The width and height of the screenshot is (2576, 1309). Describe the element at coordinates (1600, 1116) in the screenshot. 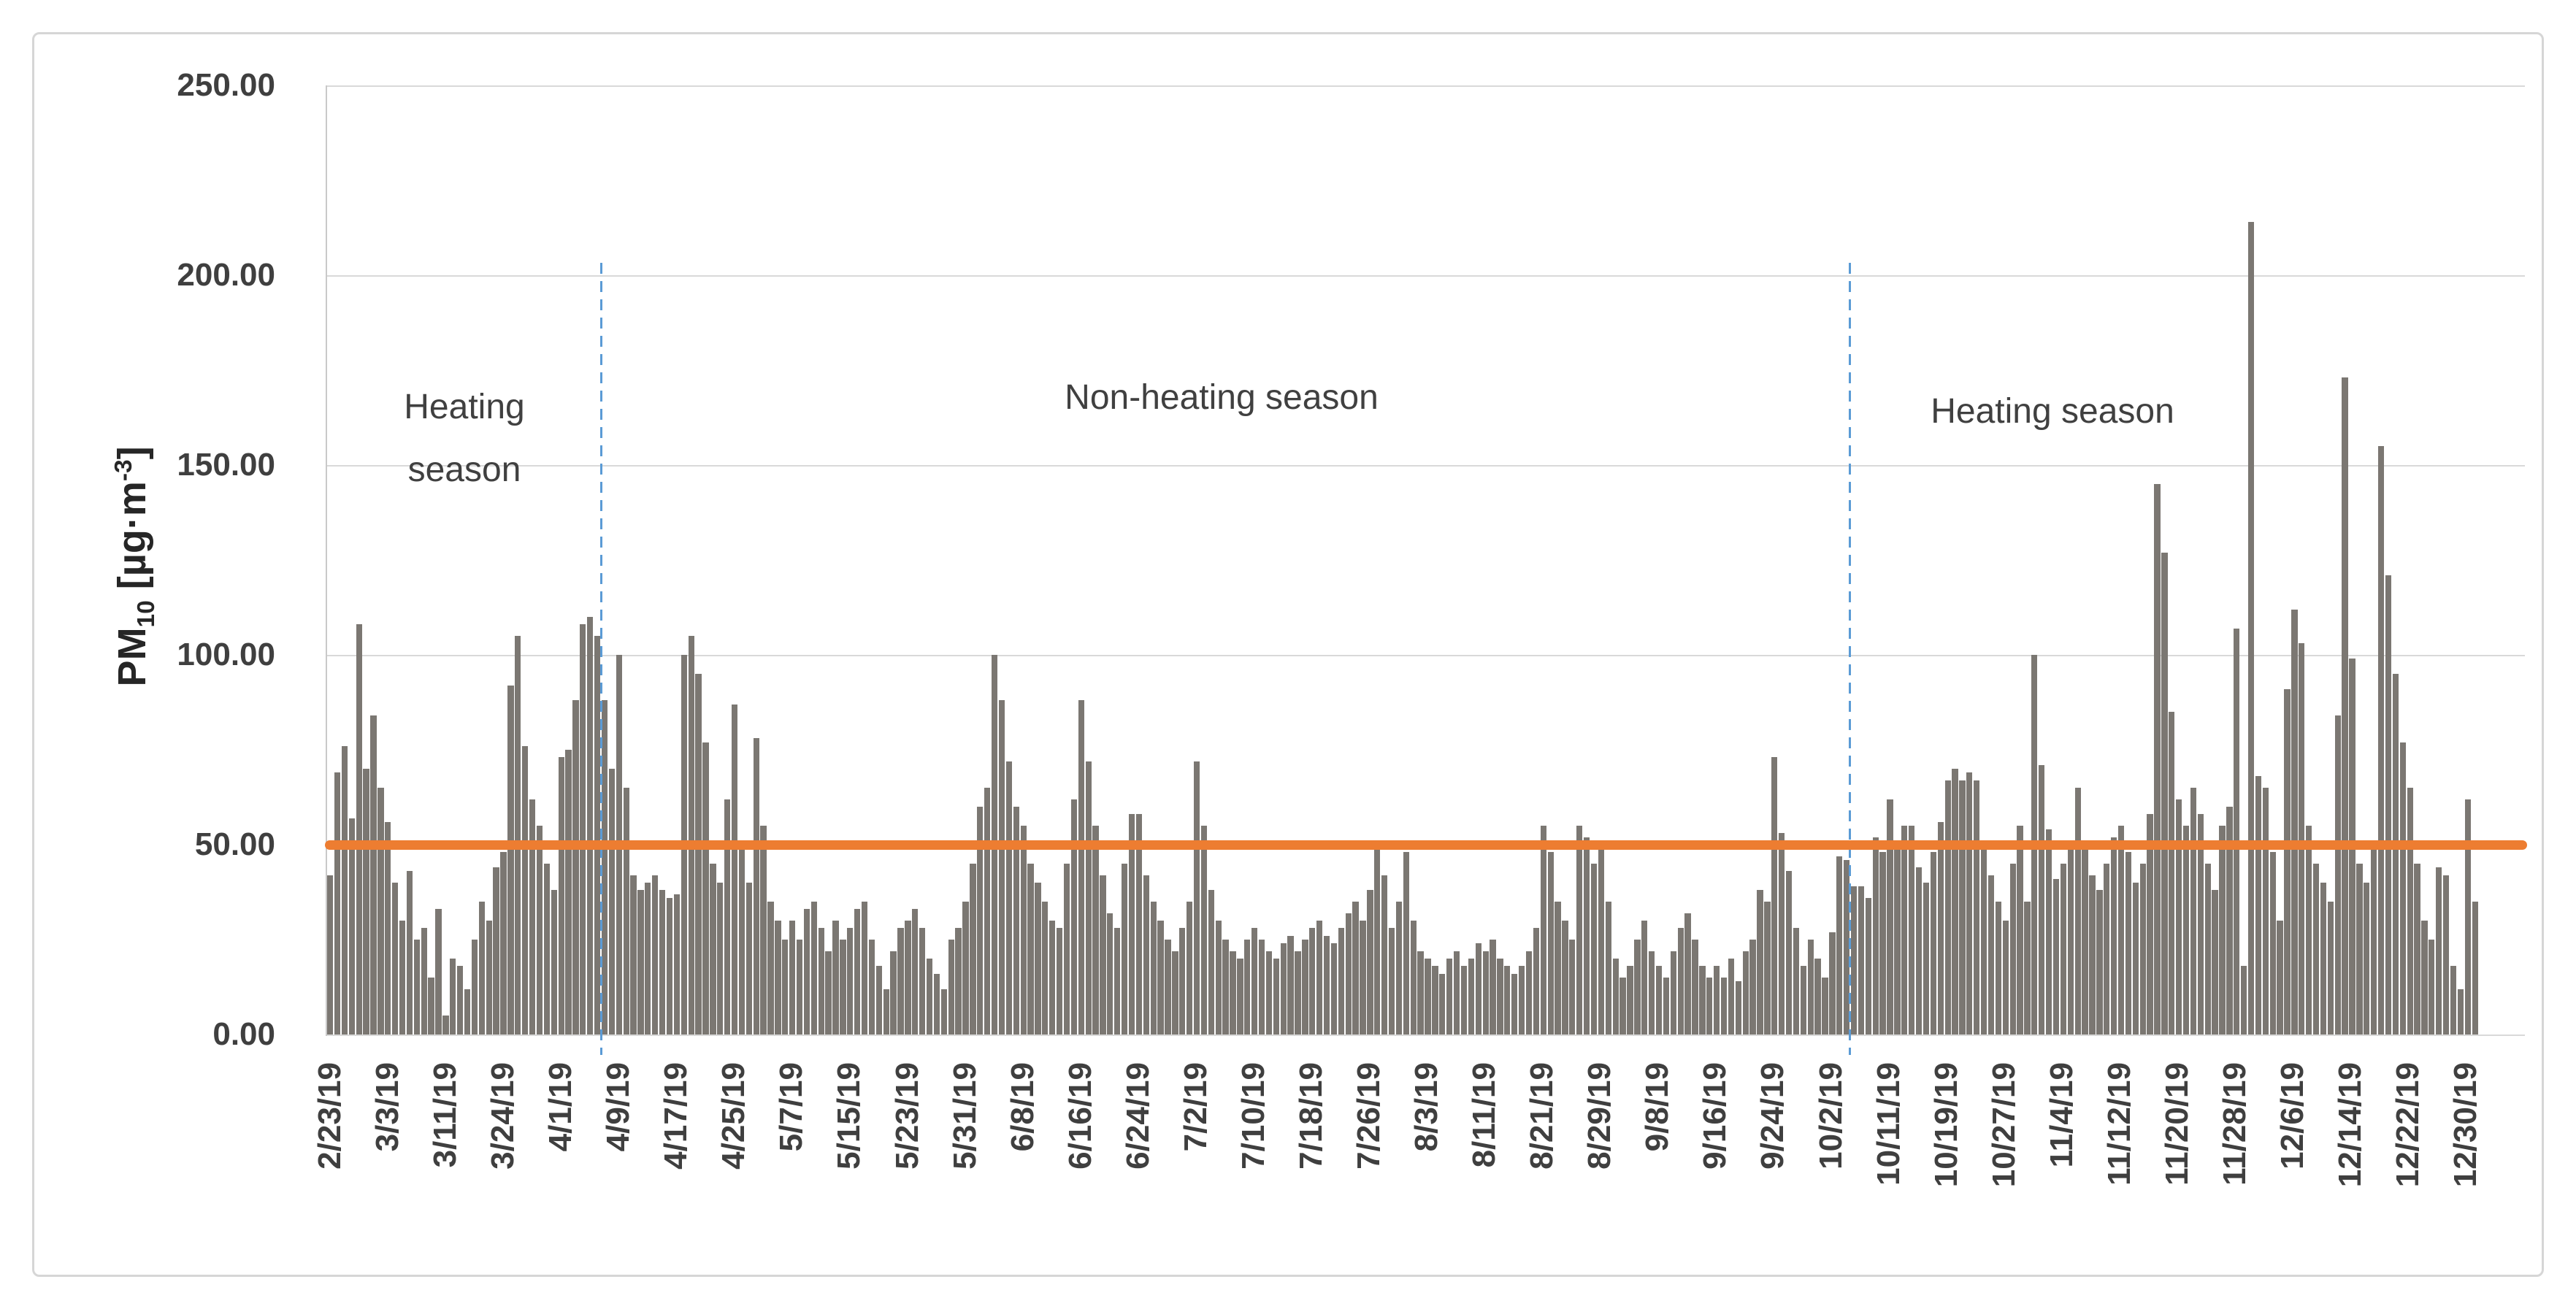

I see `x-tick-label: 8/29/19` at that location.